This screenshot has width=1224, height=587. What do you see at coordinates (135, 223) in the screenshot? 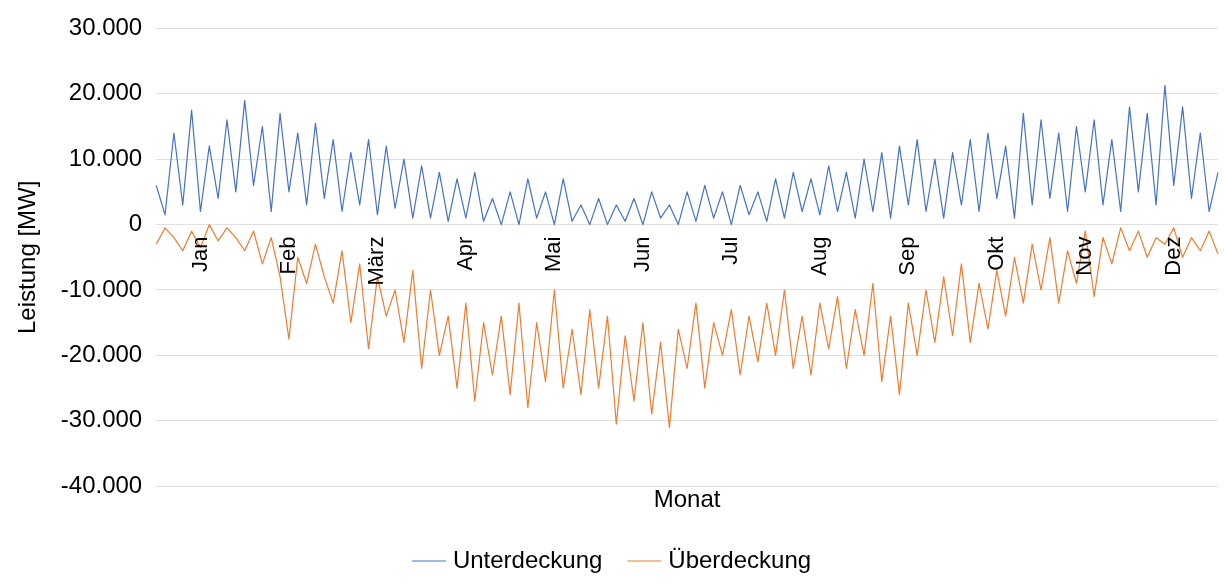
I see `y-tick-label: 0` at bounding box center [135, 223].